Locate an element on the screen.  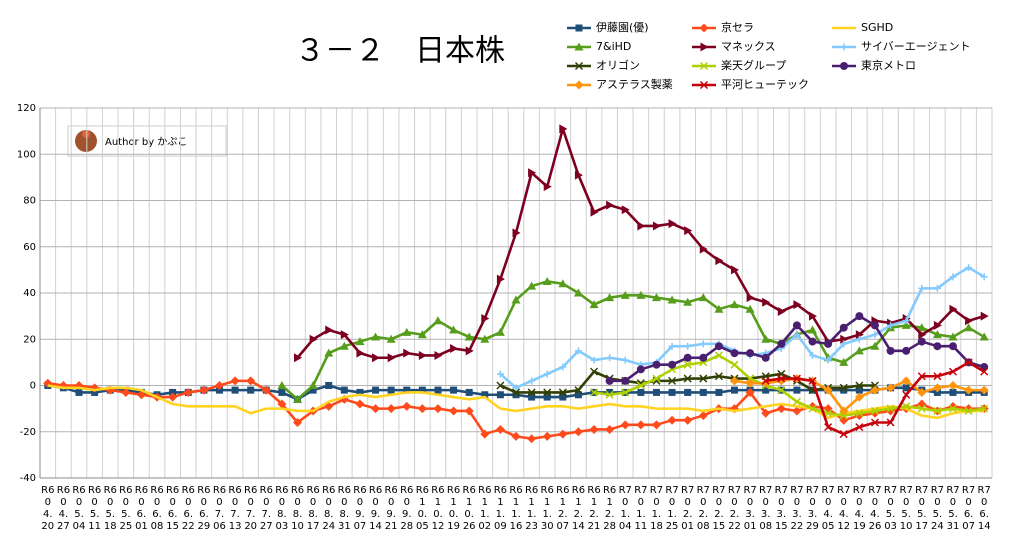
x-tick-label: R7 0 2. 08 is located at coordinates (703, 508).